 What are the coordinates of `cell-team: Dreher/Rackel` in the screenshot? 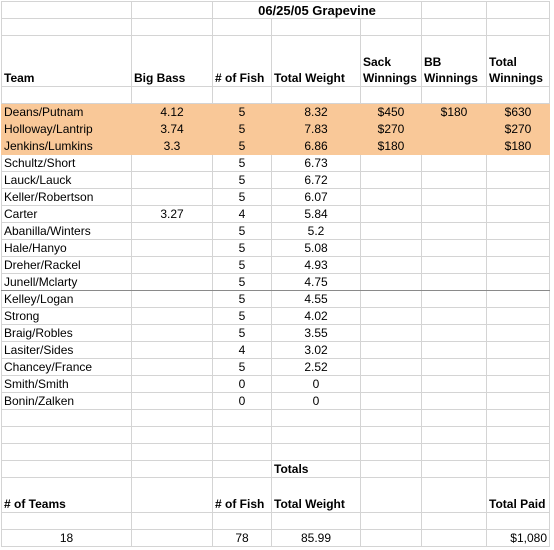 It's located at (66, 265).